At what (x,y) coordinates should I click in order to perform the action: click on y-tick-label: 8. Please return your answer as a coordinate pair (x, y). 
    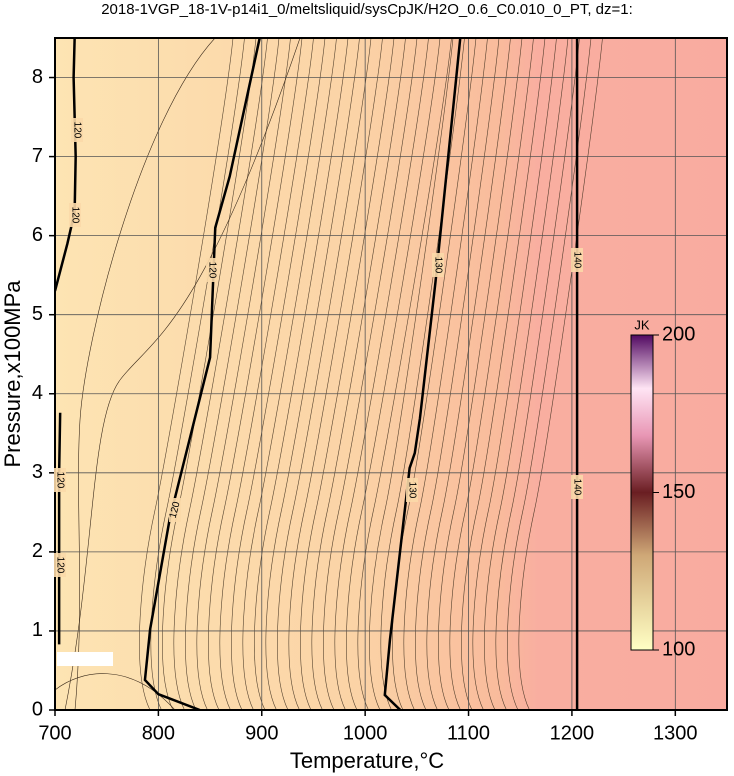
    Looking at the image, I should click on (37, 77).